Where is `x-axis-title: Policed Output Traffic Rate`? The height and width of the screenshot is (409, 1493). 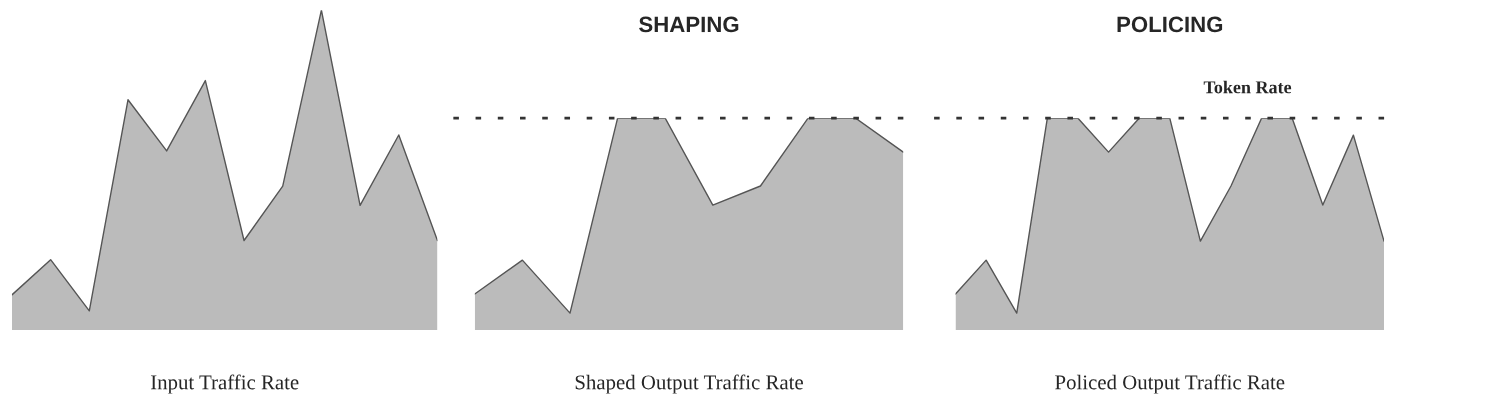
x-axis-title: Policed Output Traffic Rate is located at coordinates (1170, 384).